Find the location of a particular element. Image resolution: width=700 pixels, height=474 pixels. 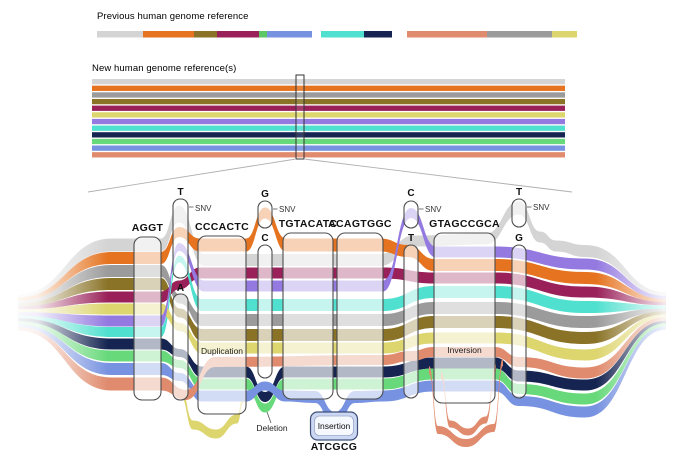

snv-tag-4: SNV is located at coordinates (541, 207).